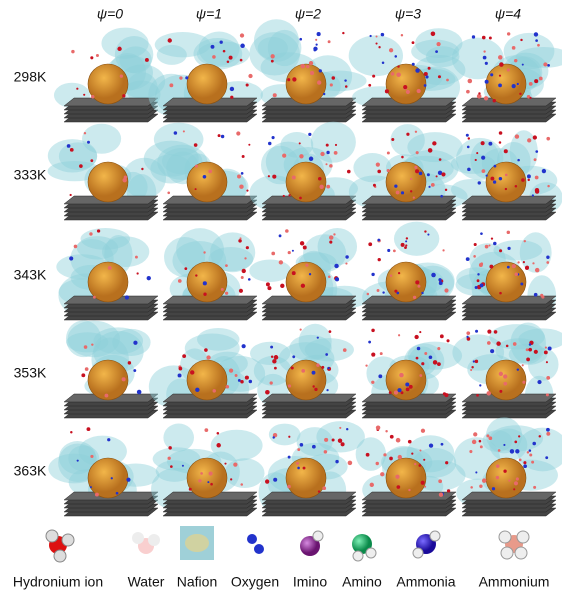 This screenshot has height=604, width=562. What do you see at coordinates (308, 14) in the screenshot?
I see `column-header: ψ=2` at bounding box center [308, 14].